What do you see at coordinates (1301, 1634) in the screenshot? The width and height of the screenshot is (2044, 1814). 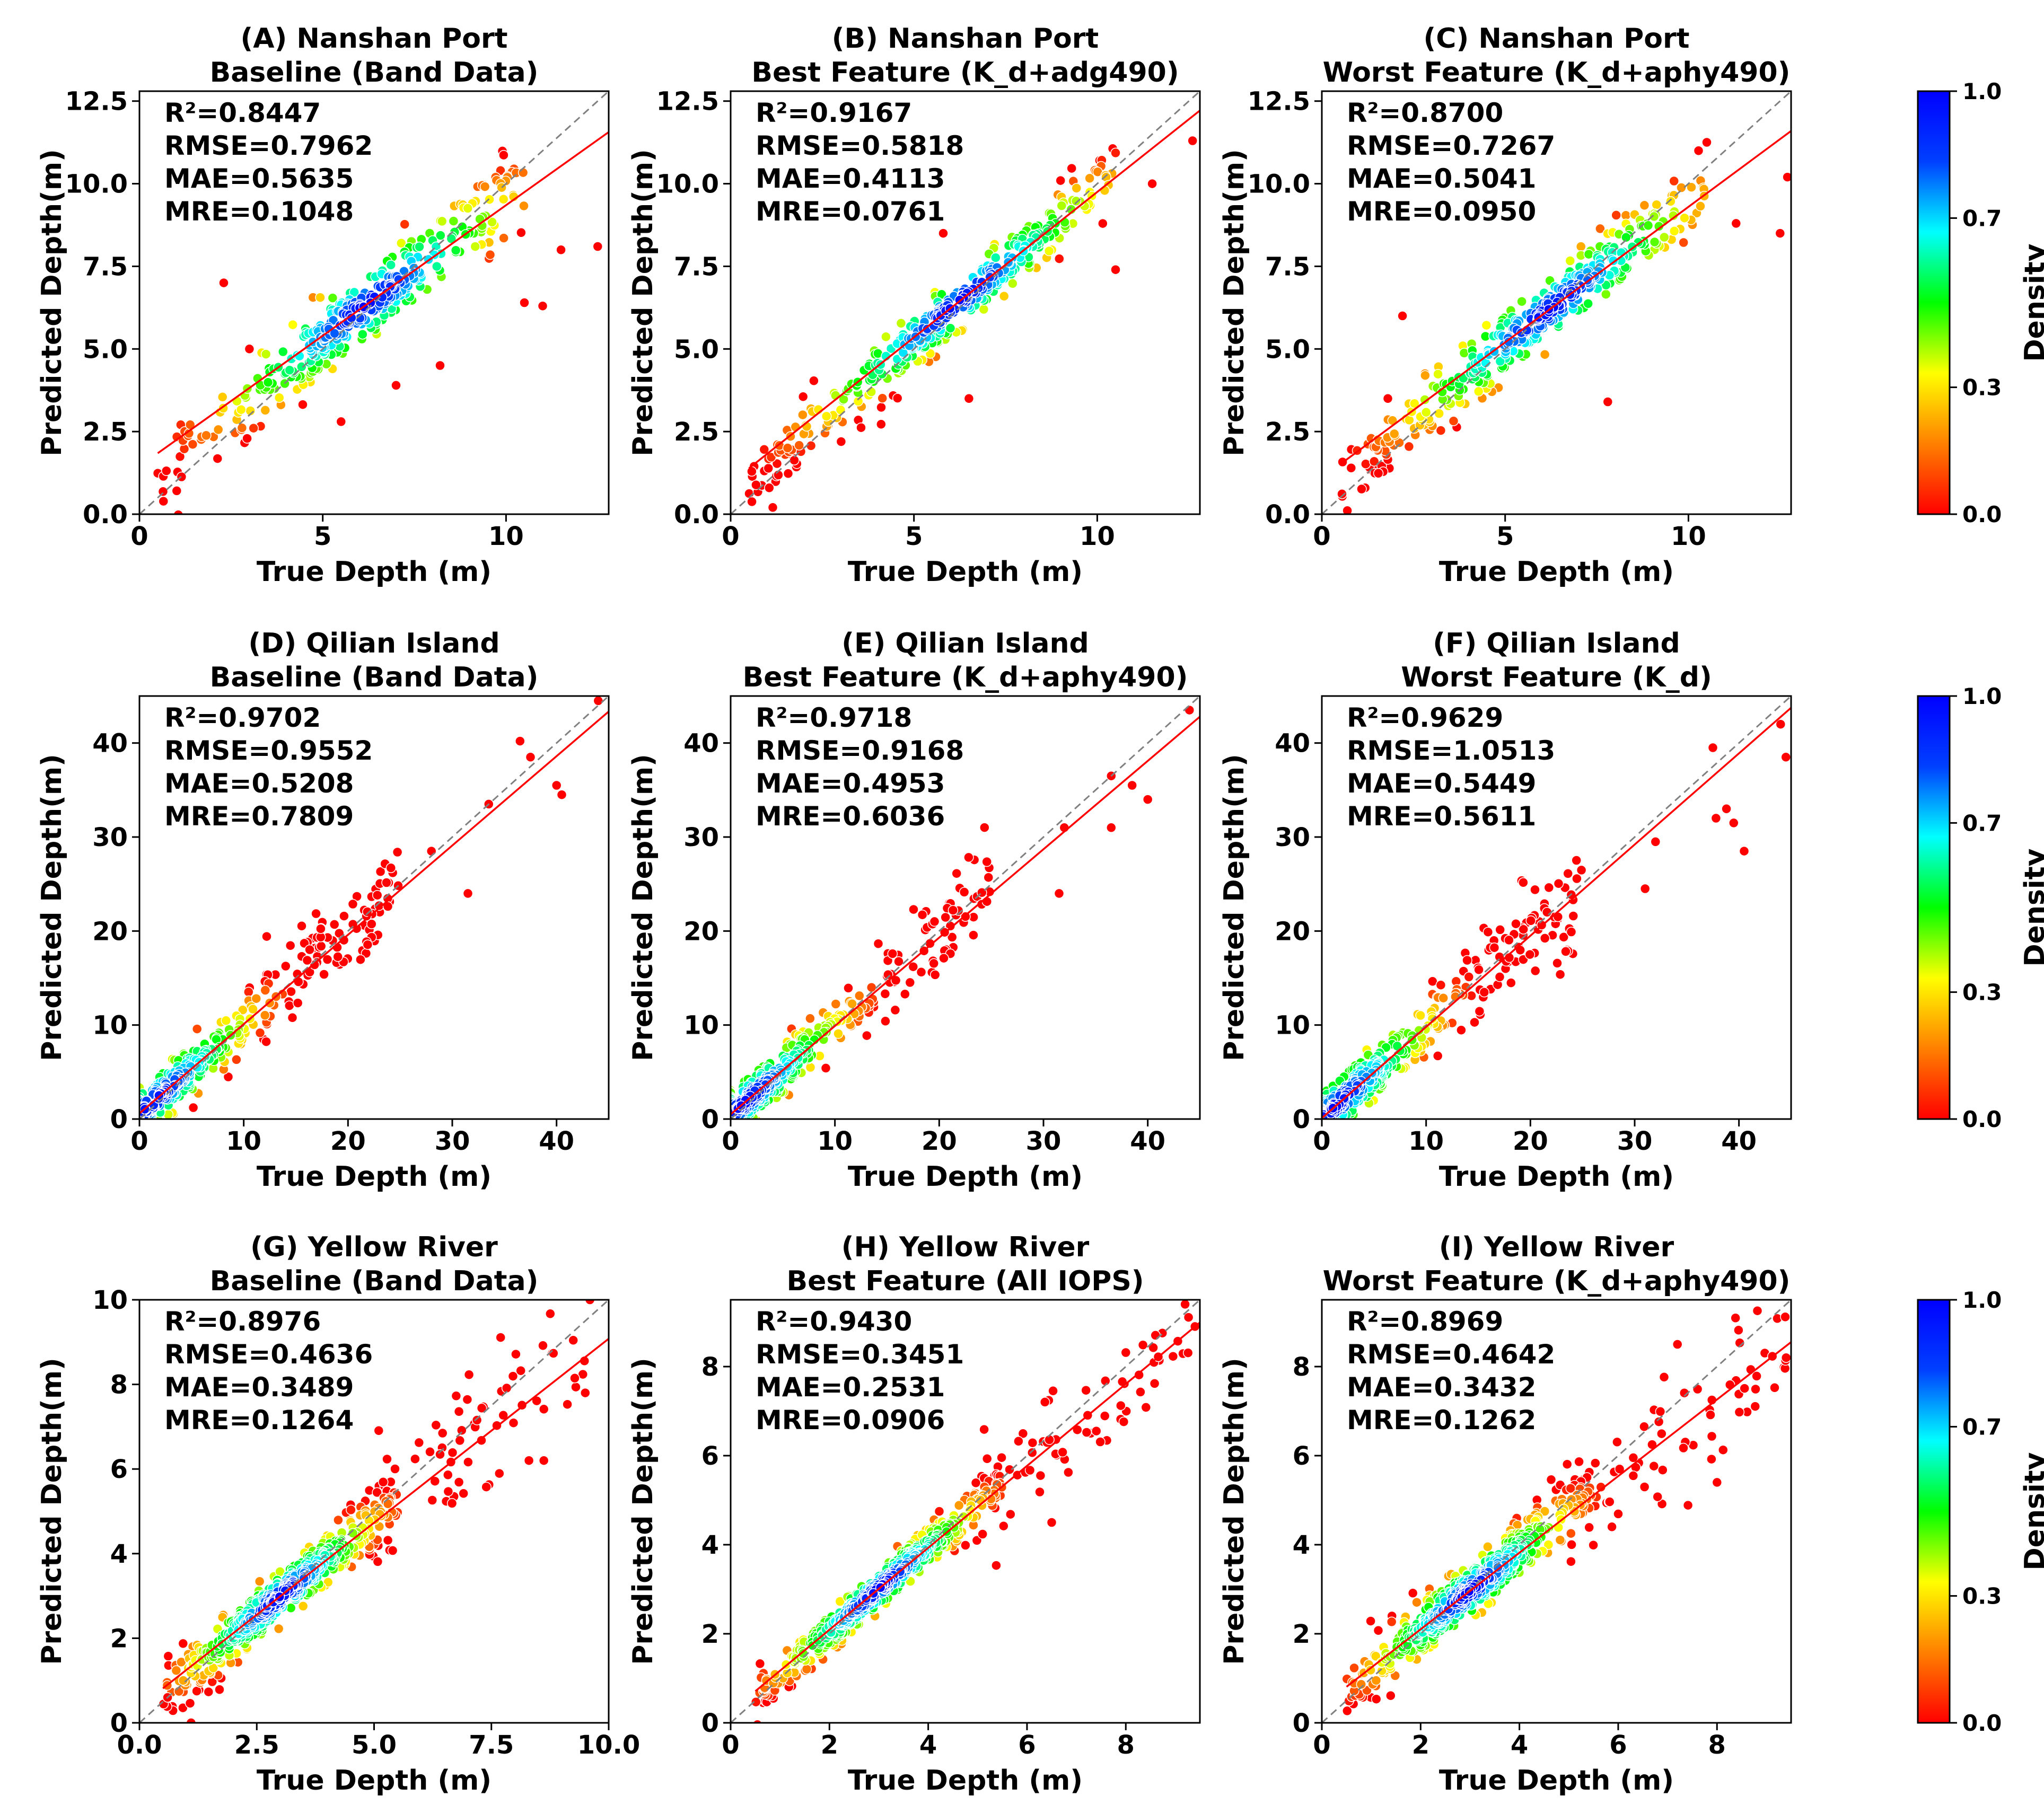 I see `y-tick-label: 2` at bounding box center [1301, 1634].